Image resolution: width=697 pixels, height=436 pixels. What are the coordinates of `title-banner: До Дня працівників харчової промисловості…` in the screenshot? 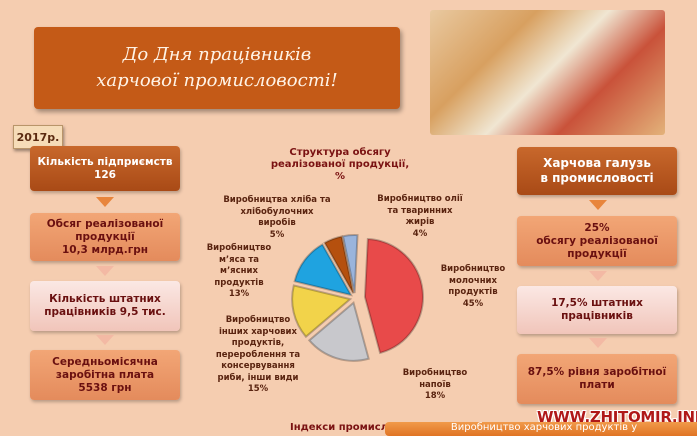 It's located at (217, 68).